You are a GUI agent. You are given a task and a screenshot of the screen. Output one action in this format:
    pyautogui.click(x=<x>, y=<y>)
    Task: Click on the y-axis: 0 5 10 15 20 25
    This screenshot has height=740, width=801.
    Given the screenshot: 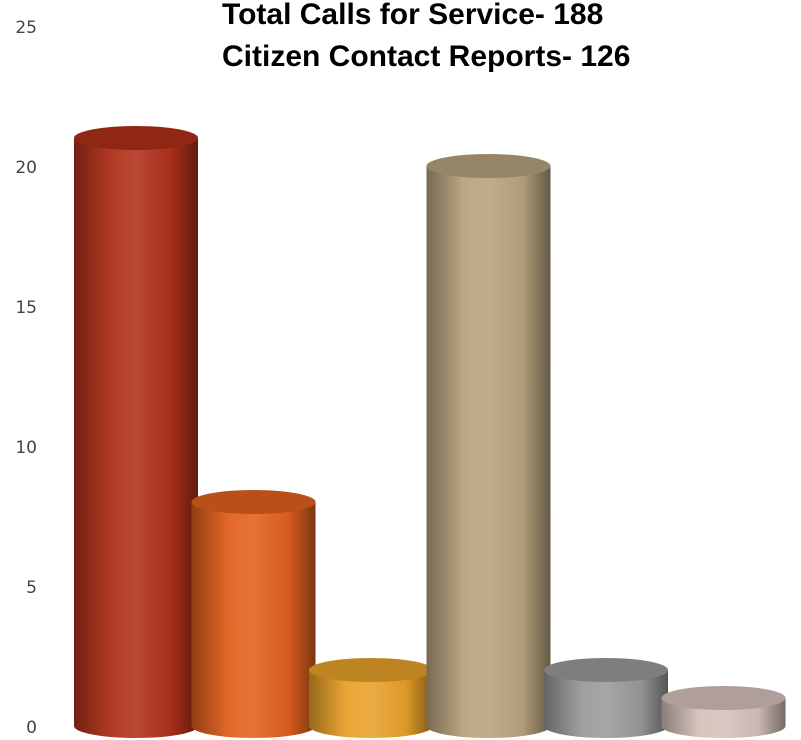 What is the action you would take?
    pyautogui.click(x=26, y=378)
    